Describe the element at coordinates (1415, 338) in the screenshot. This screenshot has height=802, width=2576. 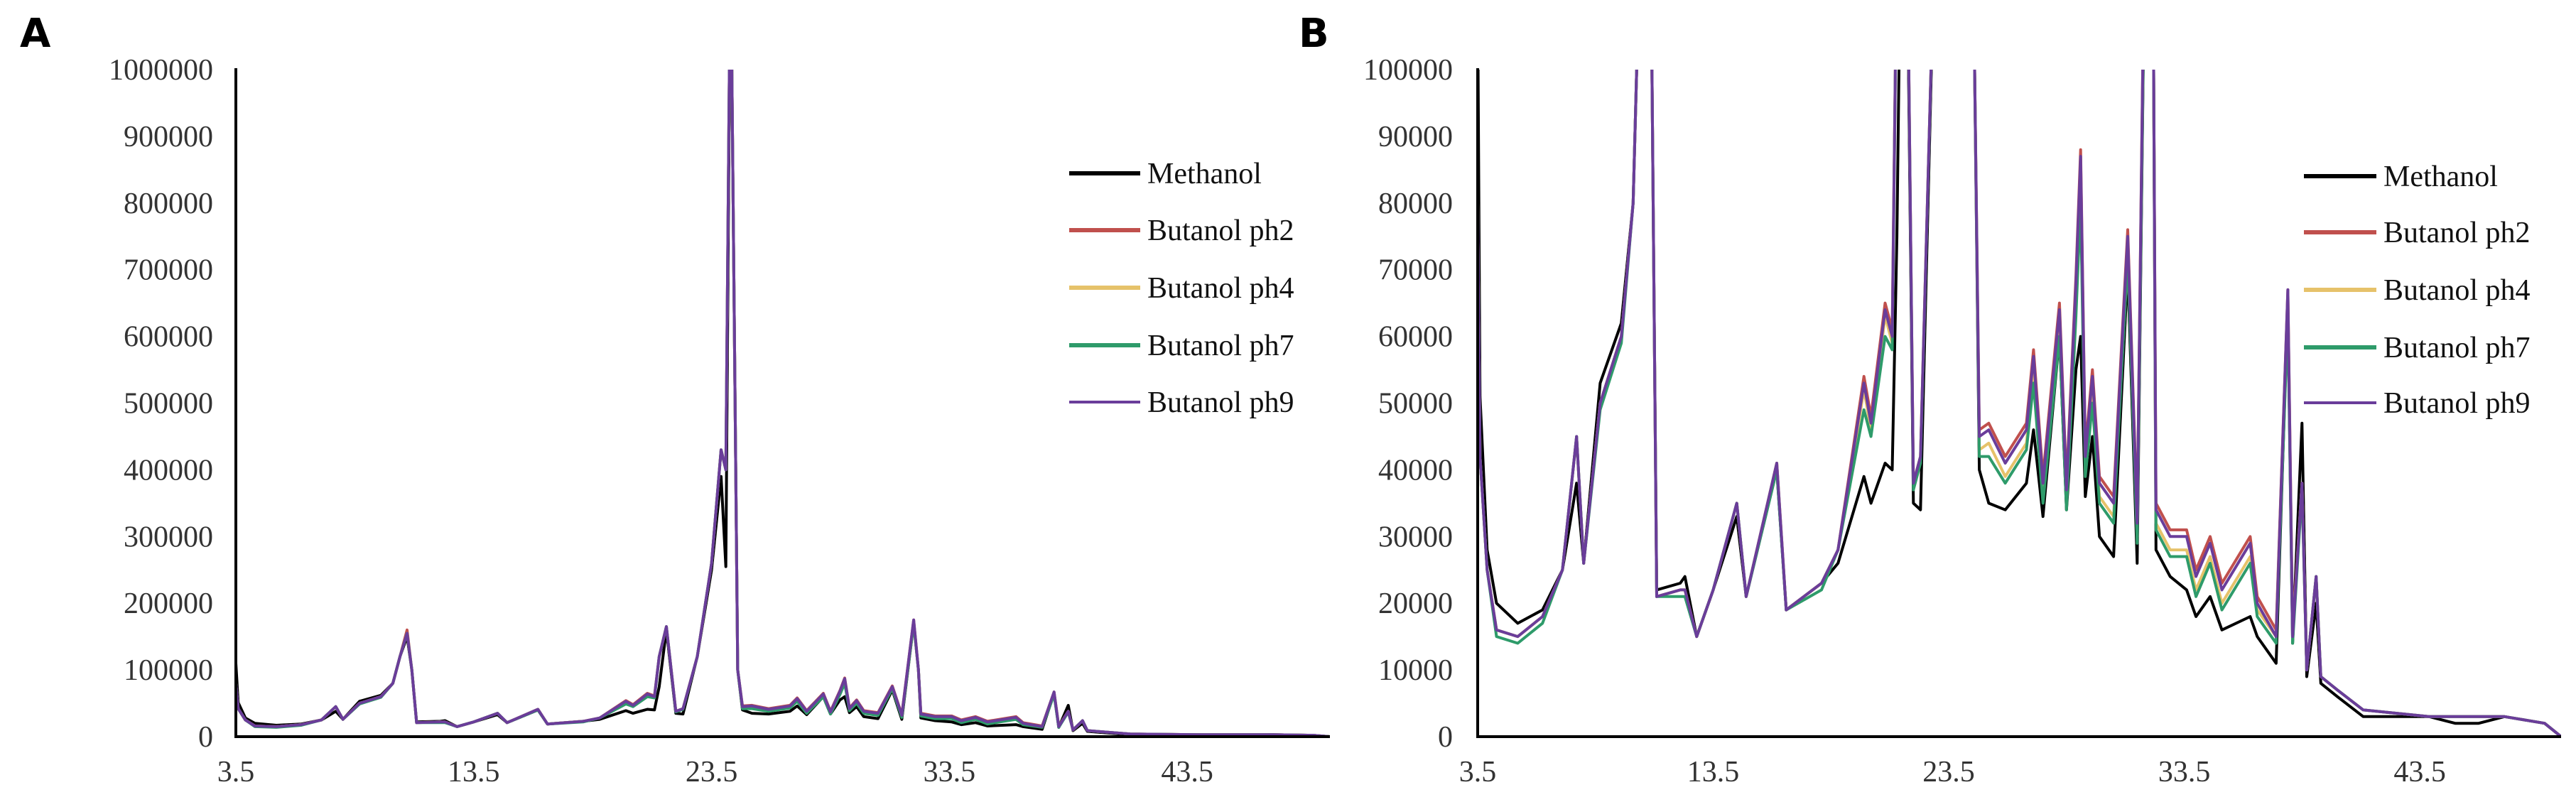
I see `panel-b-y-tick-label: 60000` at that location.